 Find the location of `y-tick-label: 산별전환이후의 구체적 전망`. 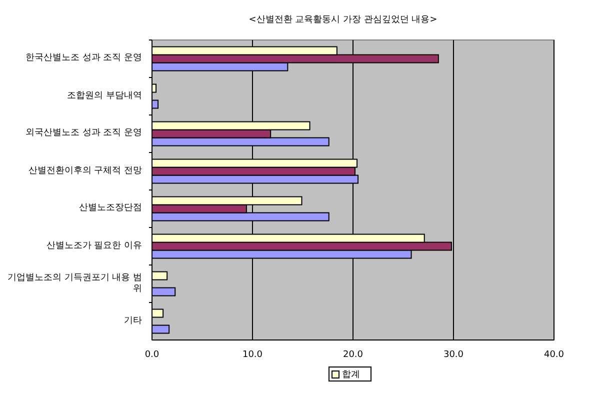

y-tick-label: 산별전환이후의 구체적 전망 is located at coordinates (84, 171).